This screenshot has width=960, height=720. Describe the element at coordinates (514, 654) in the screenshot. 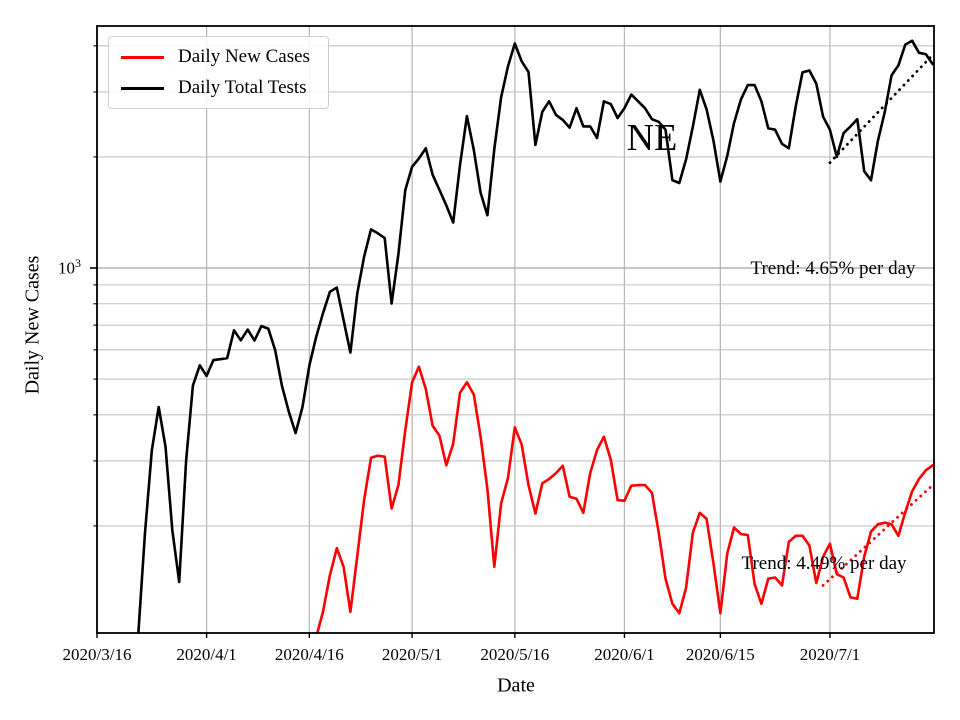

I see `x-tick-label: 2020/5/16` at that location.